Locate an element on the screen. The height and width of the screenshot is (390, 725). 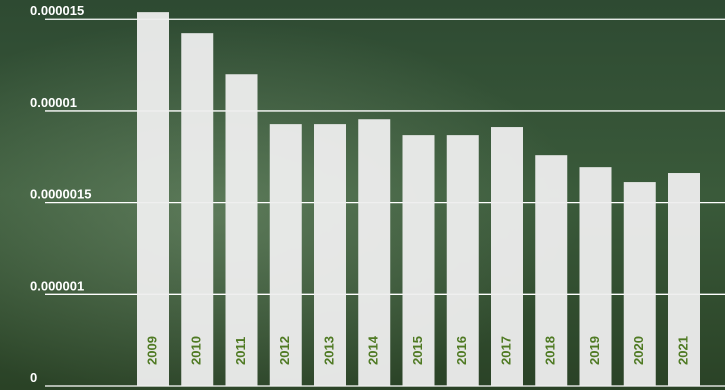
x-tick-label: 2010 is located at coordinates (196, 350).